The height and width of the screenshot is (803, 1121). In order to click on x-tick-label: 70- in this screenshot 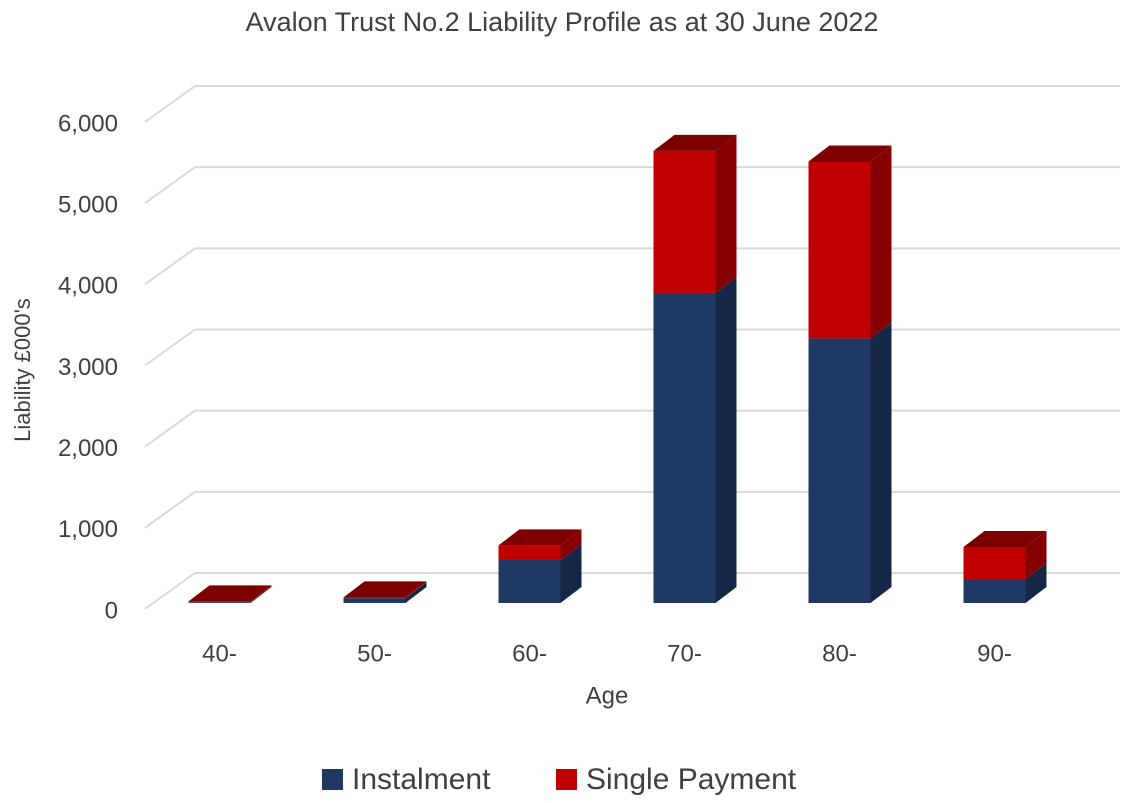, I will do `click(684, 653)`.